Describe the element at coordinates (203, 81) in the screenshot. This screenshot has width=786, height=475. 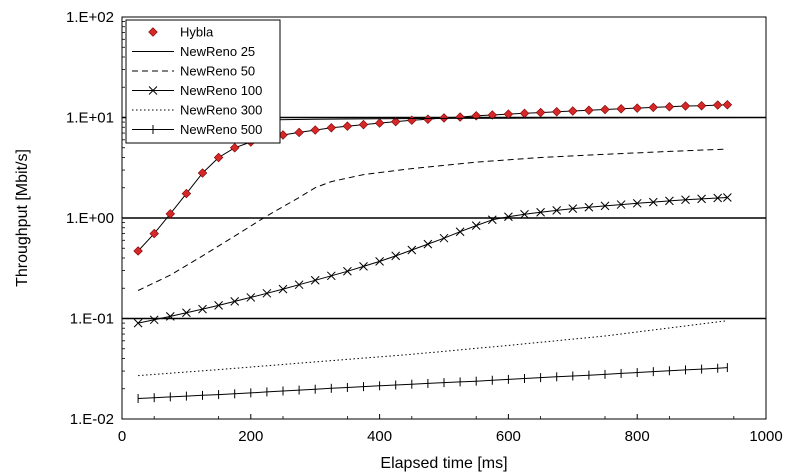
I see `legend-box` at that location.